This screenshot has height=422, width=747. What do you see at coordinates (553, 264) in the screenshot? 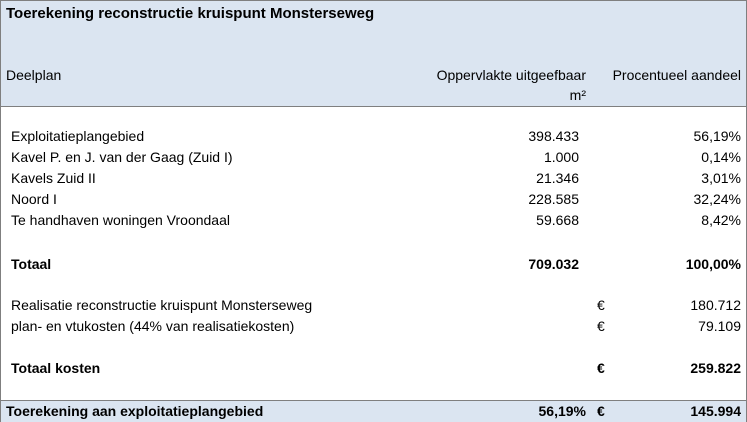
I see `totaal-area: 709.032` at bounding box center [553, 264].